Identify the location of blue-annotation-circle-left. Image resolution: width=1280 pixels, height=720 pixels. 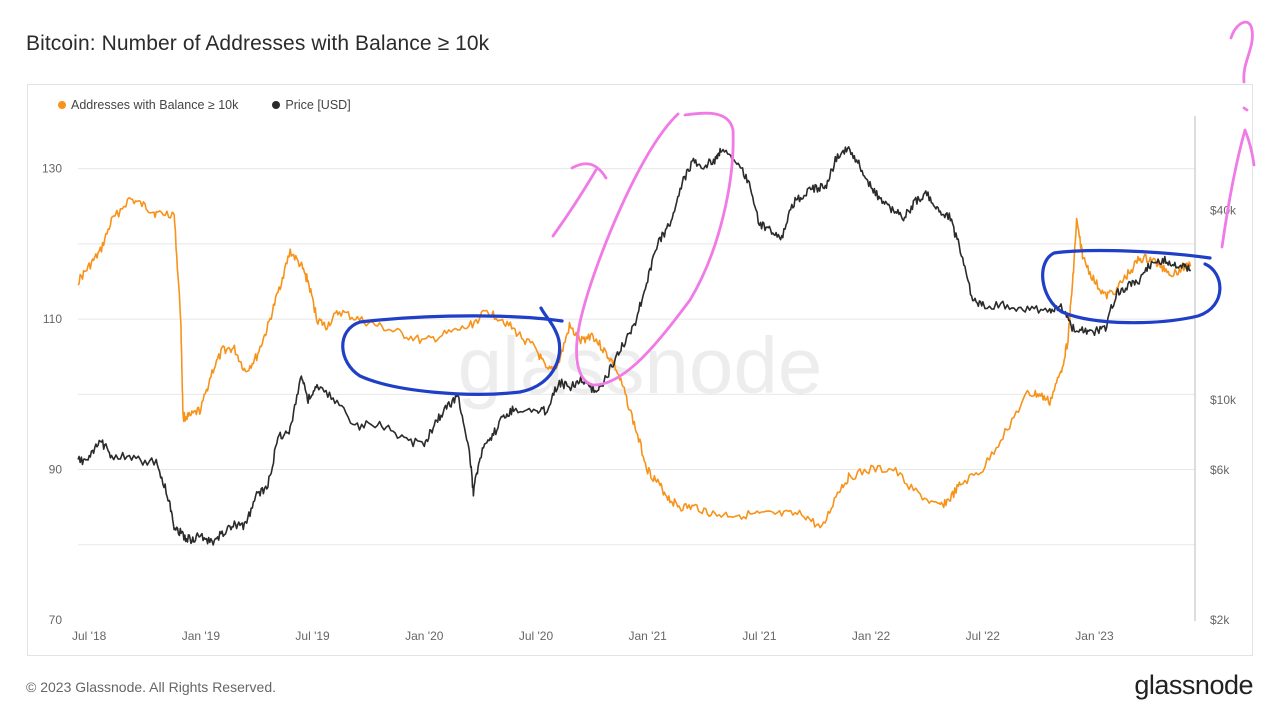
(452, 351).